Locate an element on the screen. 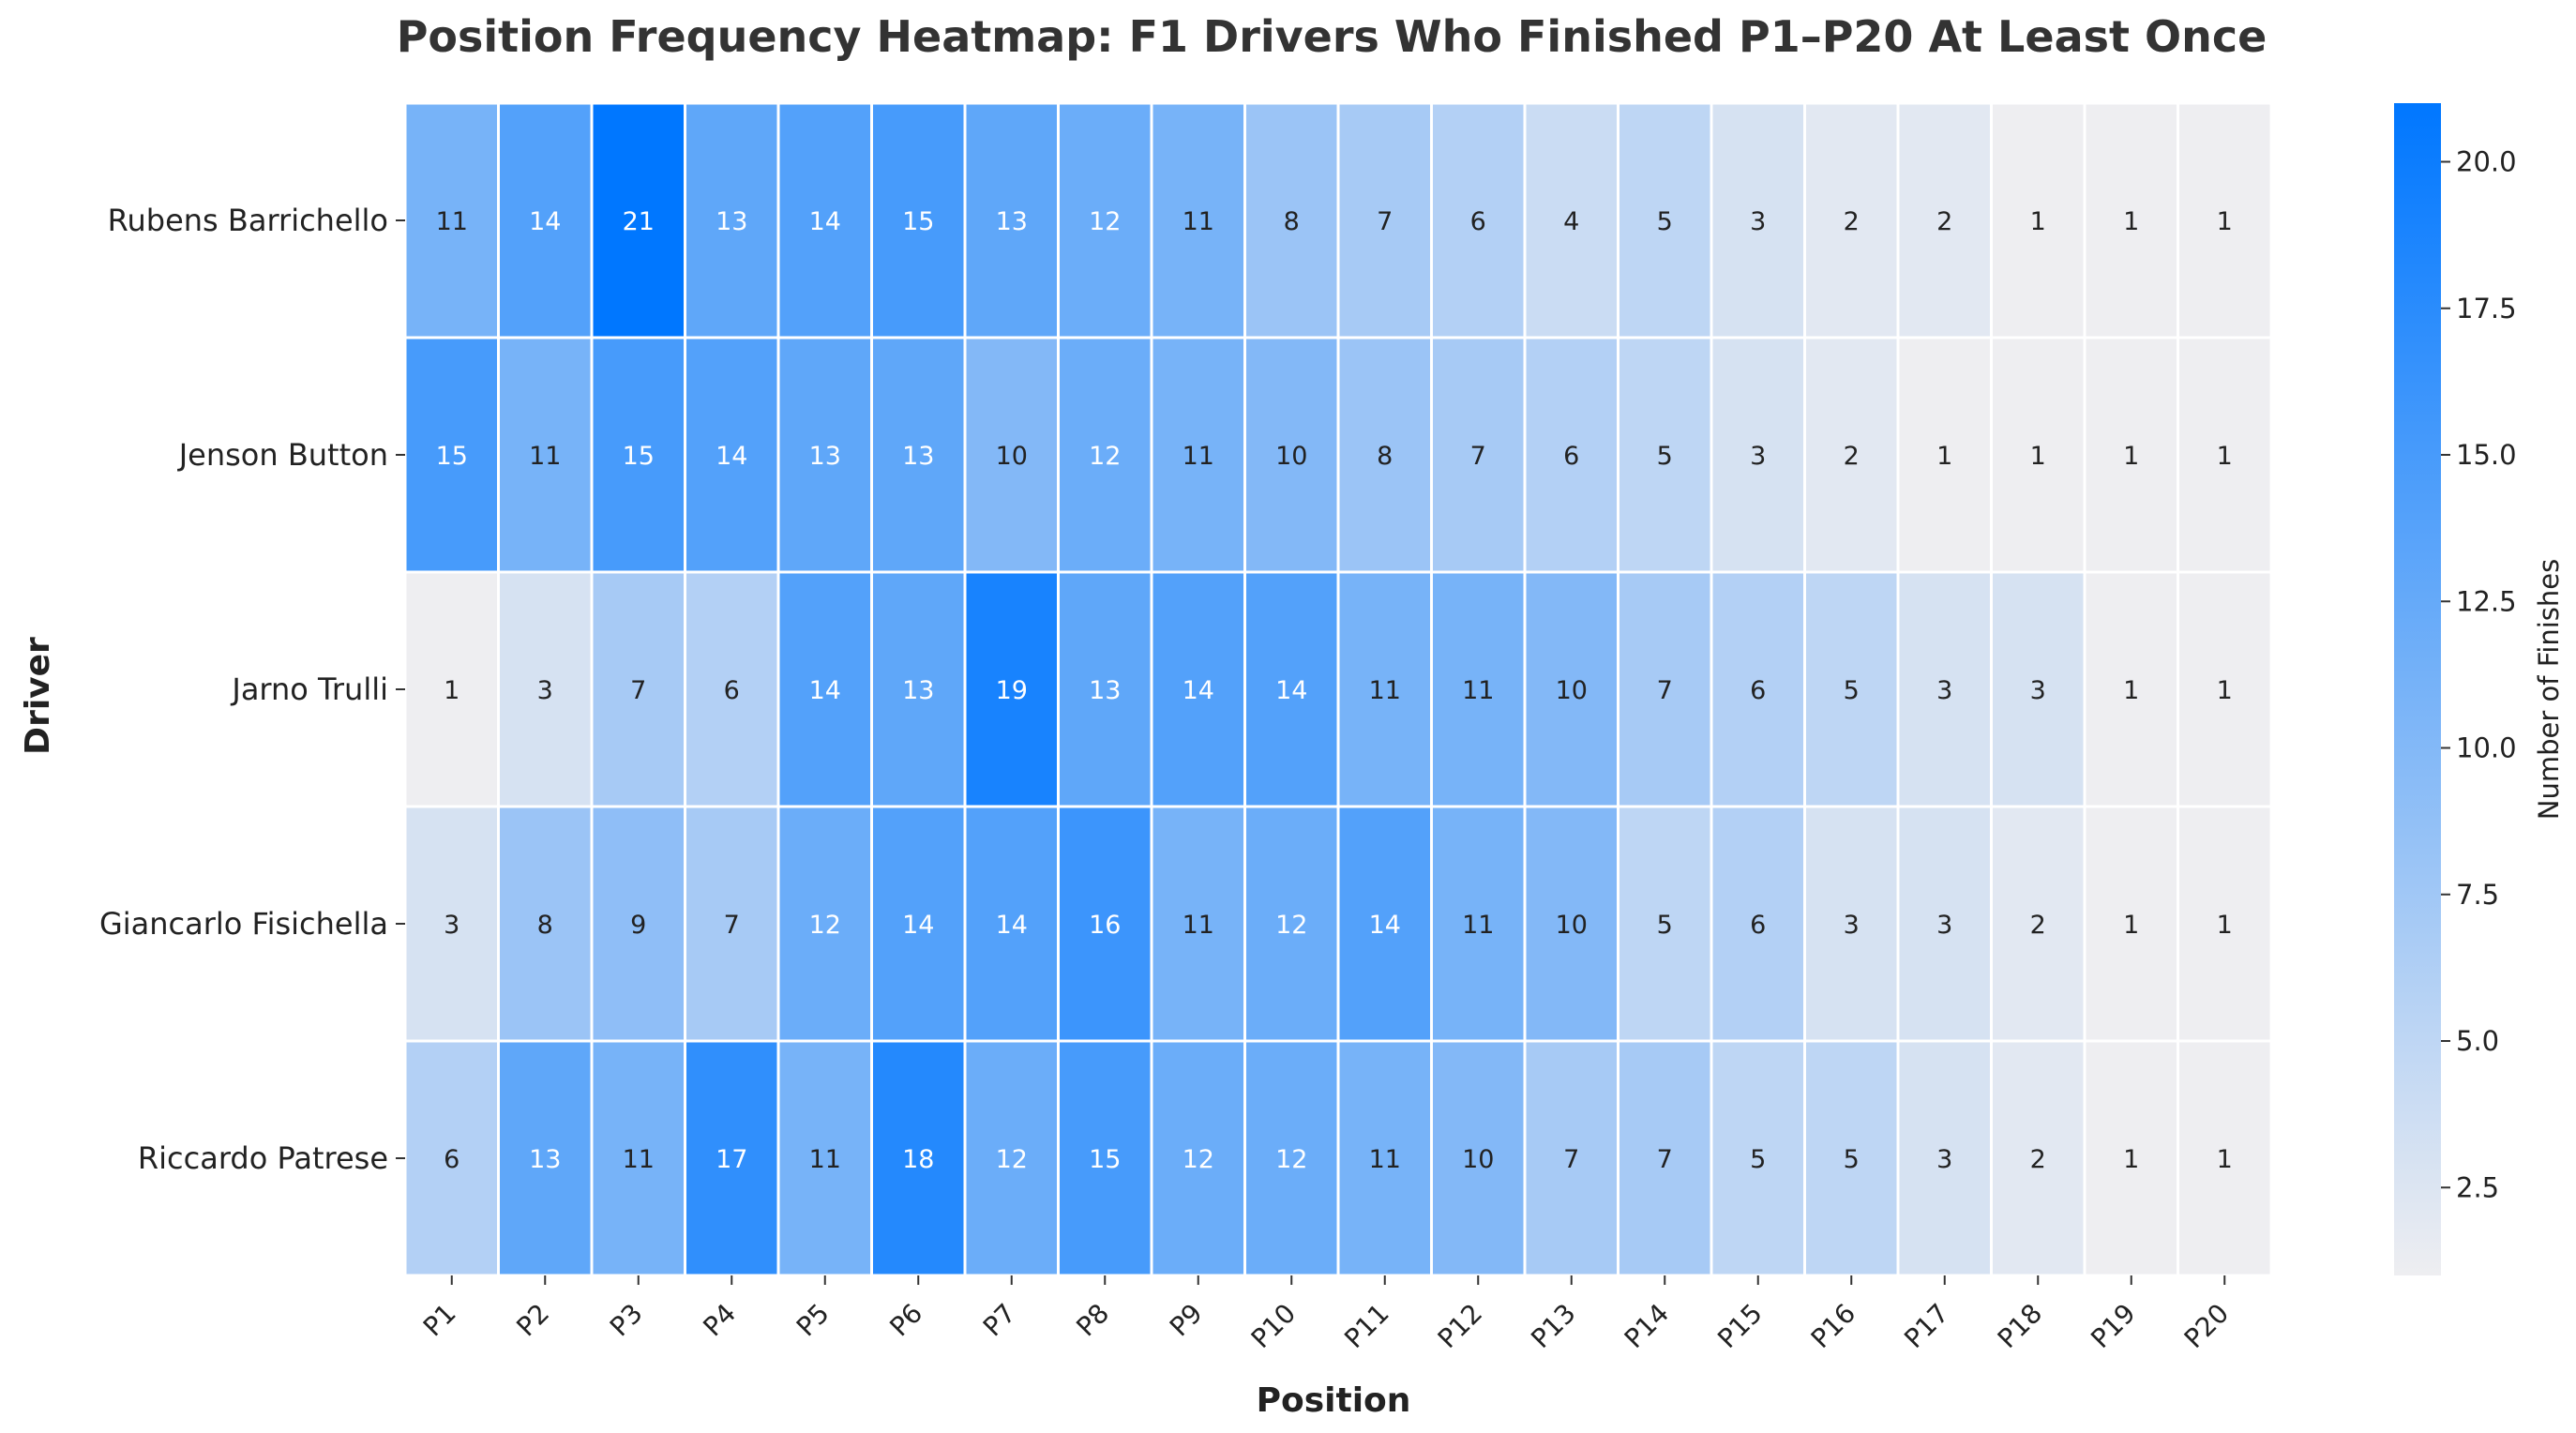 This screenshot has width=2576, height=1433. x-tick-label: P3 is located at coordinates (626, 1320).